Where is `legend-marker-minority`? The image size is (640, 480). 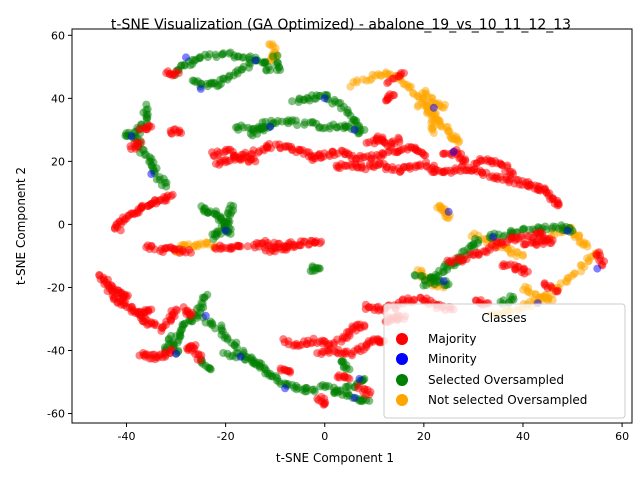 legend-marker-minority is located at coordinates (402, 359).